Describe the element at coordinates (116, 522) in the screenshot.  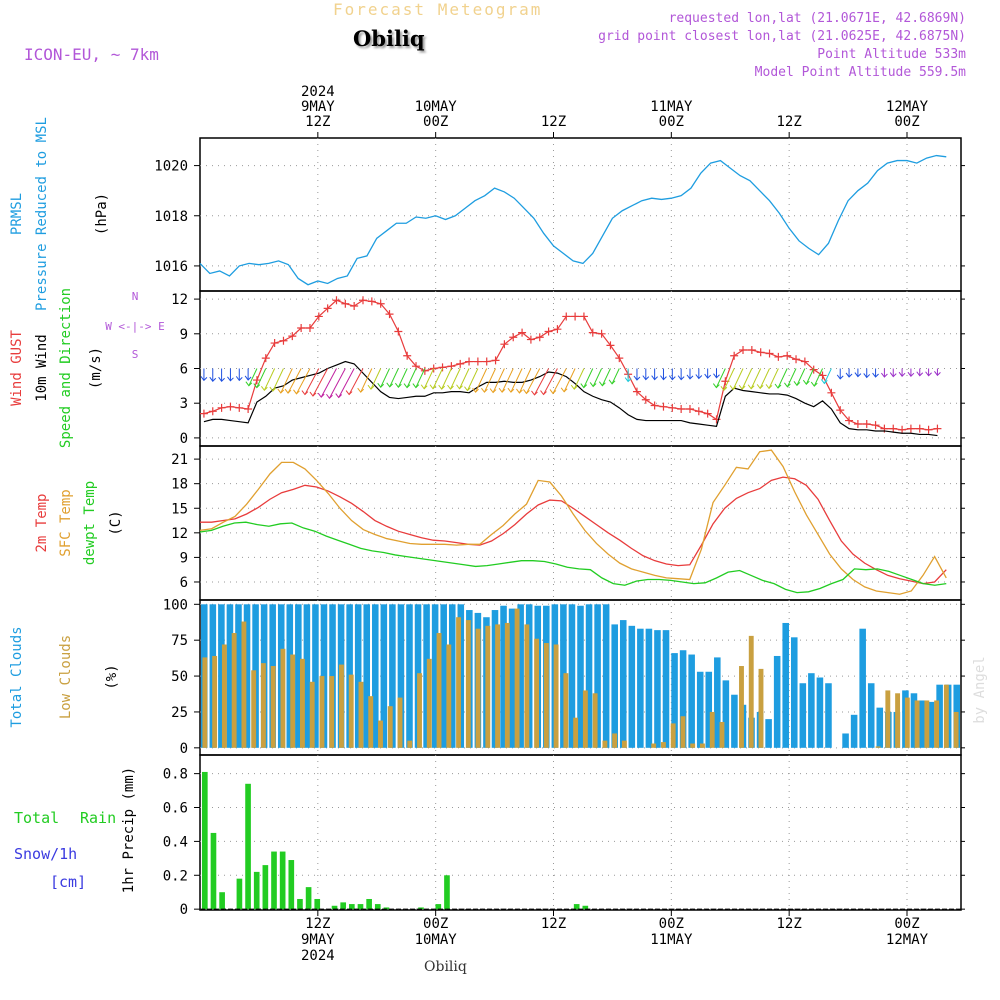
I see `temp-unit: (C)` at that location.